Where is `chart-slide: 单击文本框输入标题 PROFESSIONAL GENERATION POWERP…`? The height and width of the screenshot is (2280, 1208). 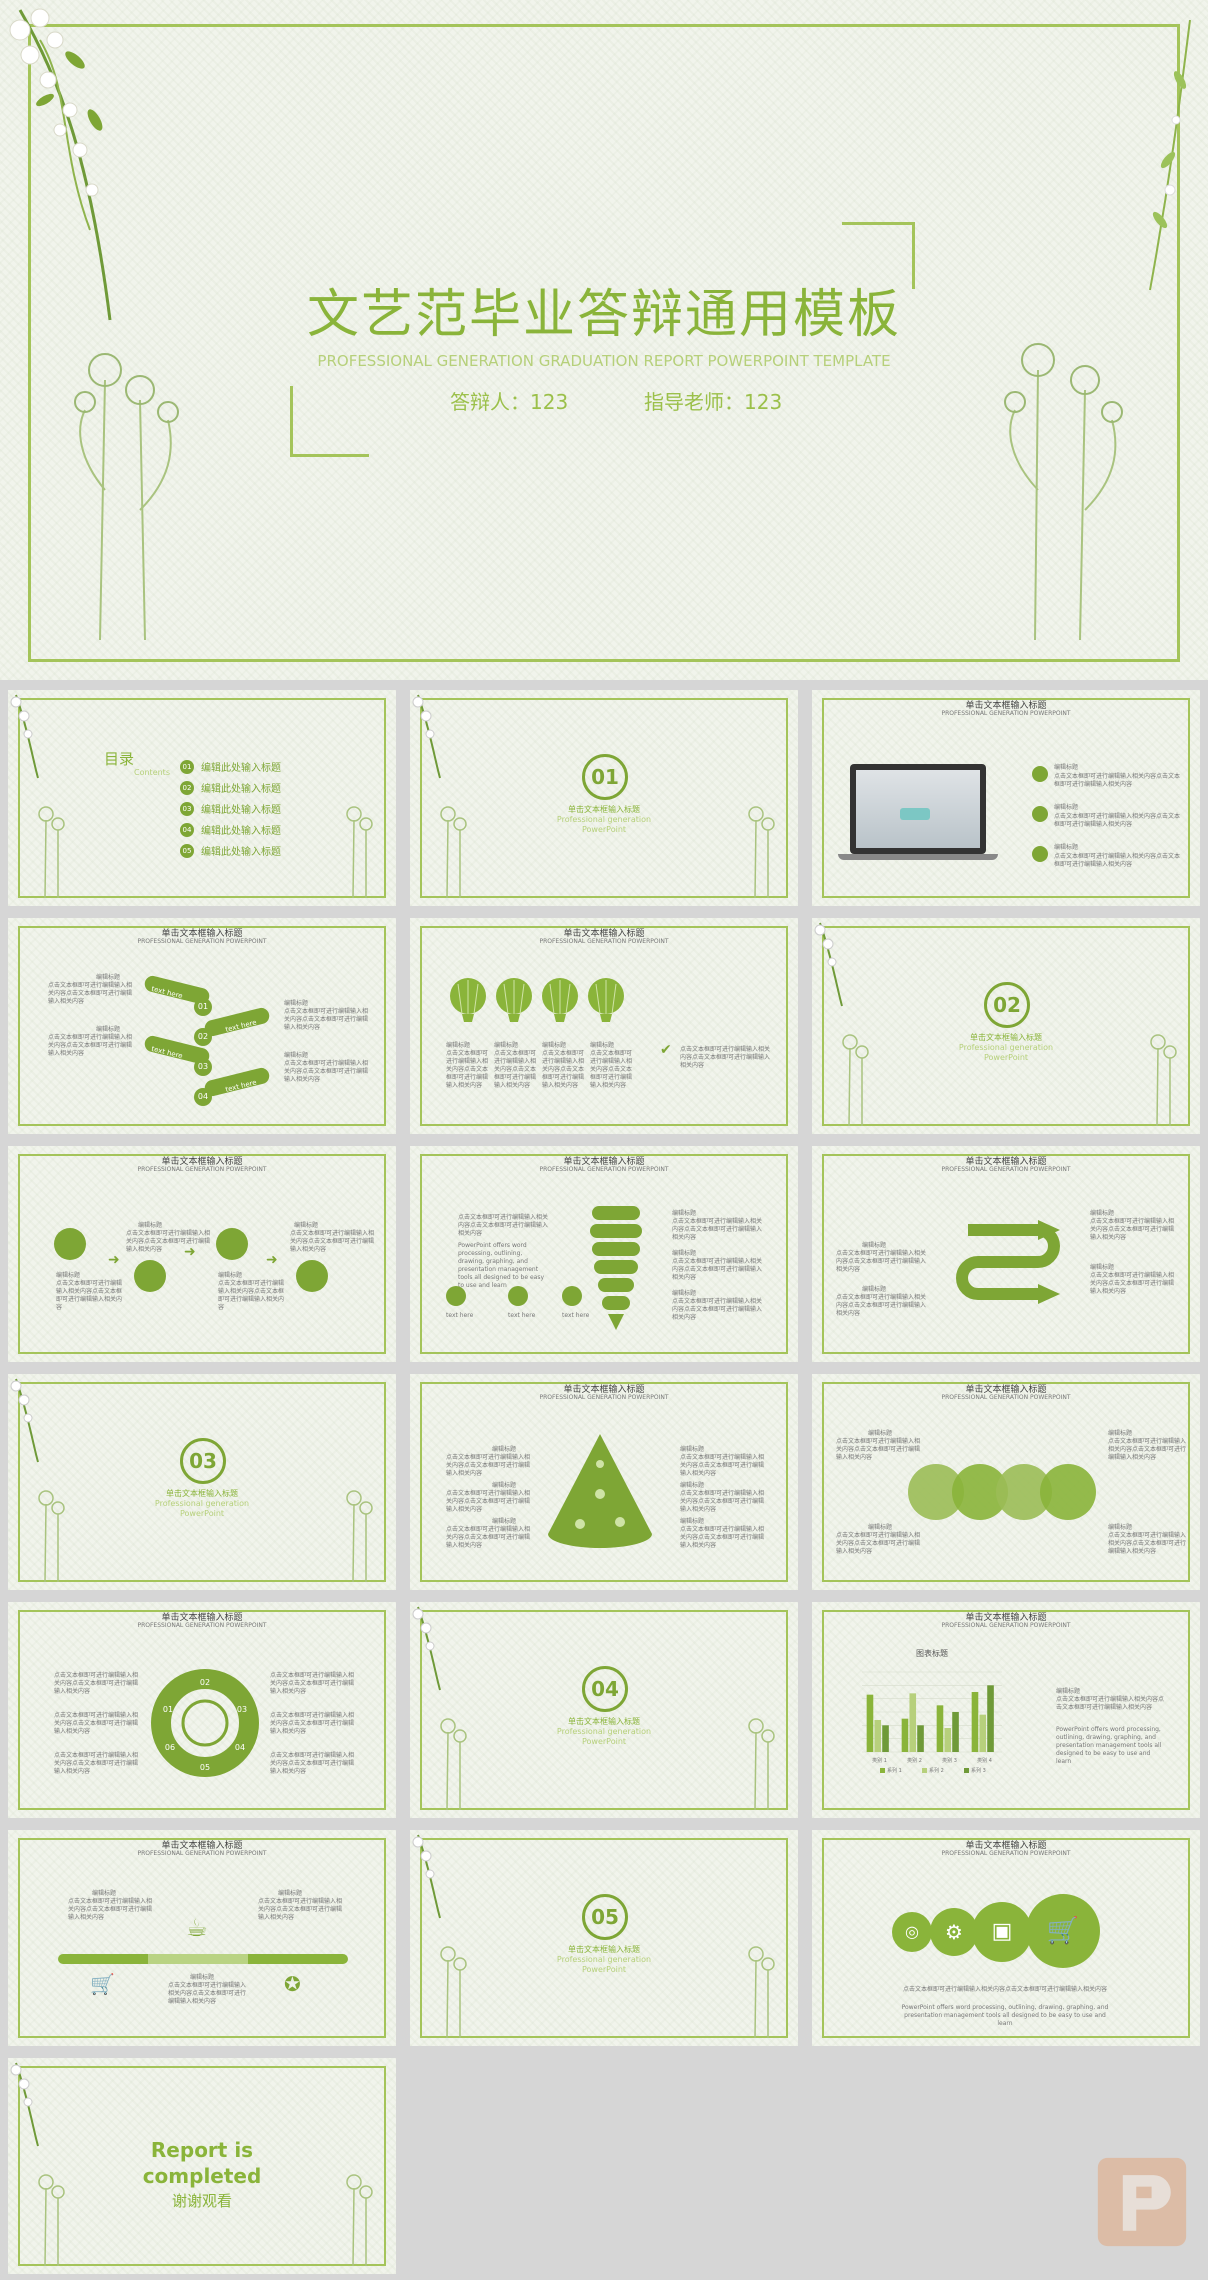 chart-slide: 单击文本框输入标题 PROFESSIONAL GENERATION POWERP… is located at coordinates (1006, 1710).